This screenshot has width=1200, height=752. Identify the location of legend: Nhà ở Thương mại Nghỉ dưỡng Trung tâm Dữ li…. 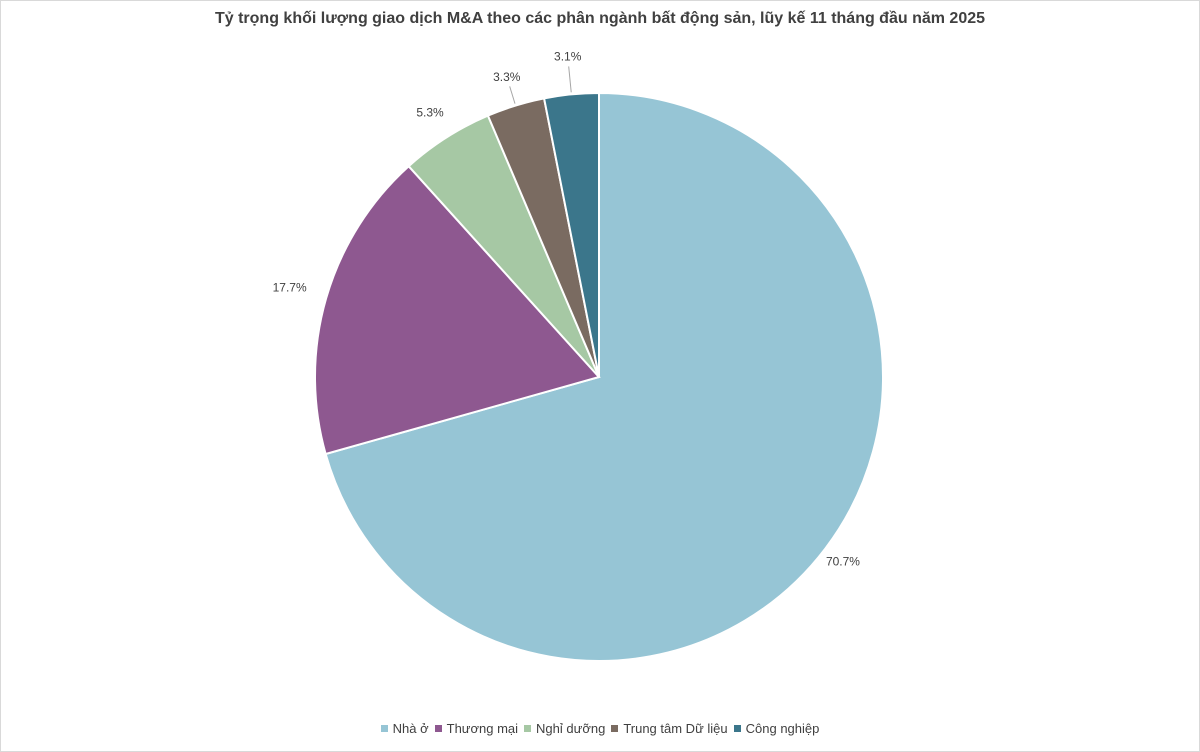
(600, 728).